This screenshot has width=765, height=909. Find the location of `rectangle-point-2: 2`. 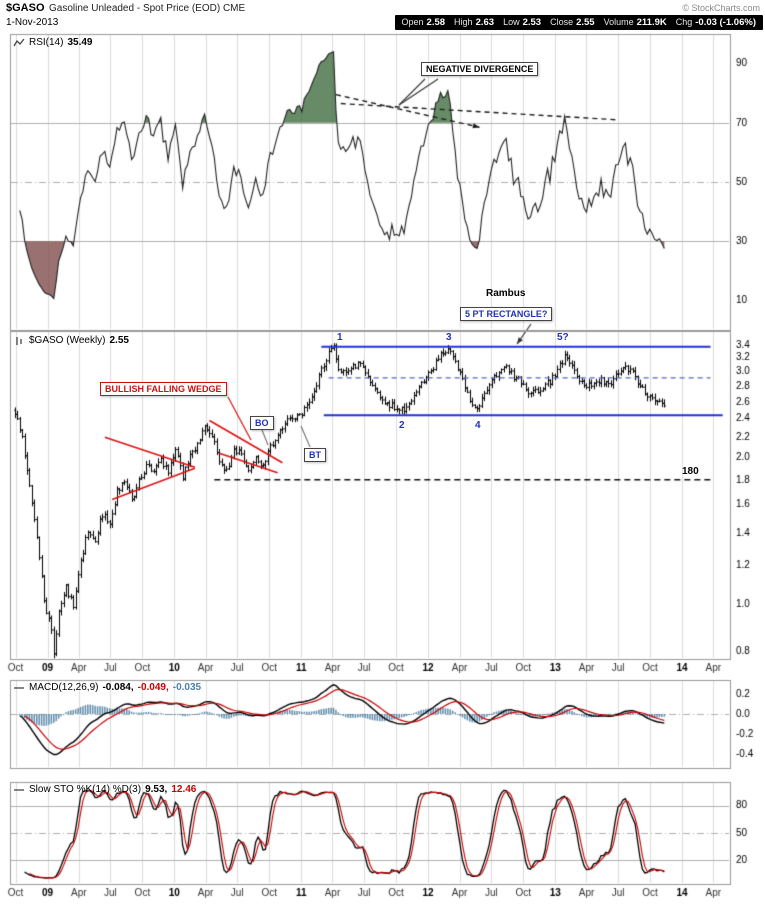

rectangle-point-2: 2 is located at coordinates (402, 425).